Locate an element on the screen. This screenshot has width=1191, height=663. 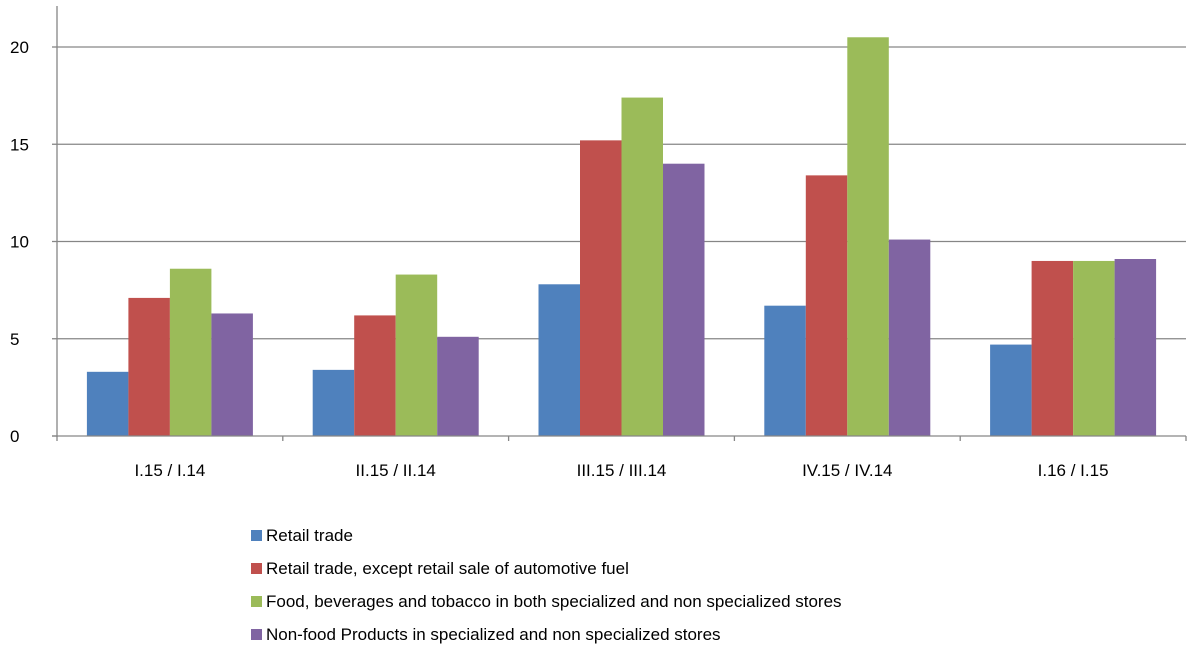
legend-item: Retail trade is located at coordinates (546, 535).